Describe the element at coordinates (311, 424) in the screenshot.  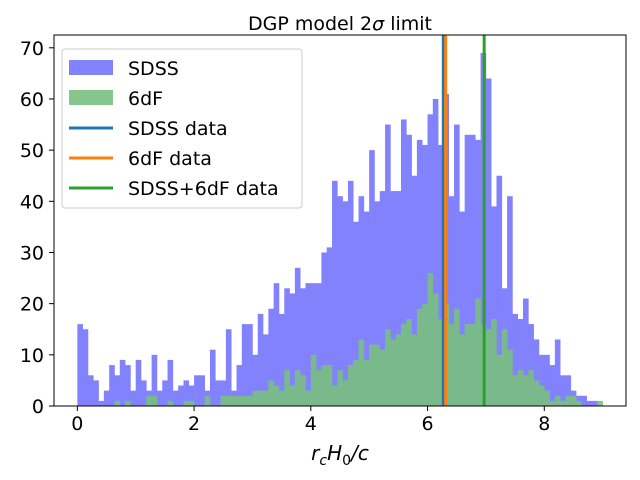
I see `x-tick-label-2: 4` at that location.